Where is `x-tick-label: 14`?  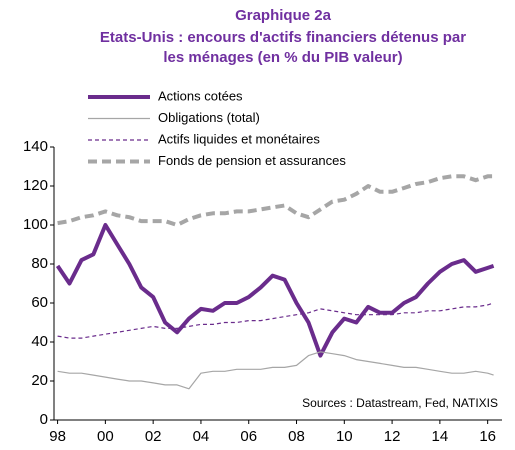
x-tick-label: 14 is located at coordinates (440, 436).